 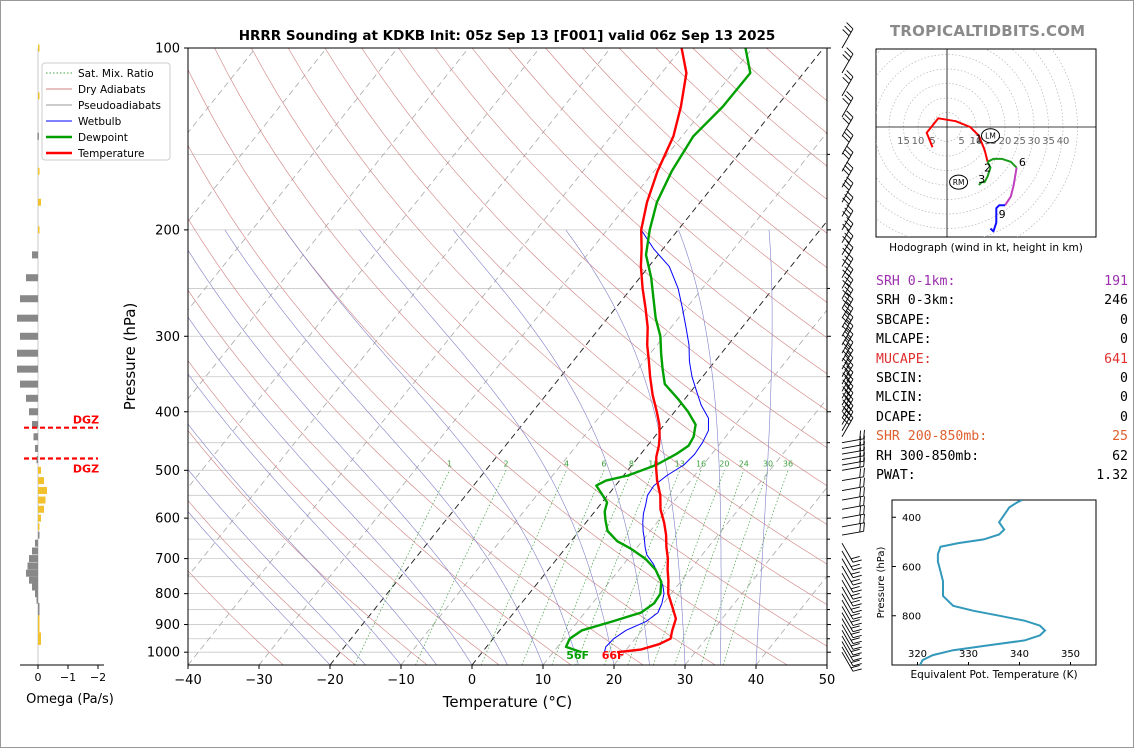 I want to click on param-row: RH 300-850mb: 62%, so click(x=1005, y=456).